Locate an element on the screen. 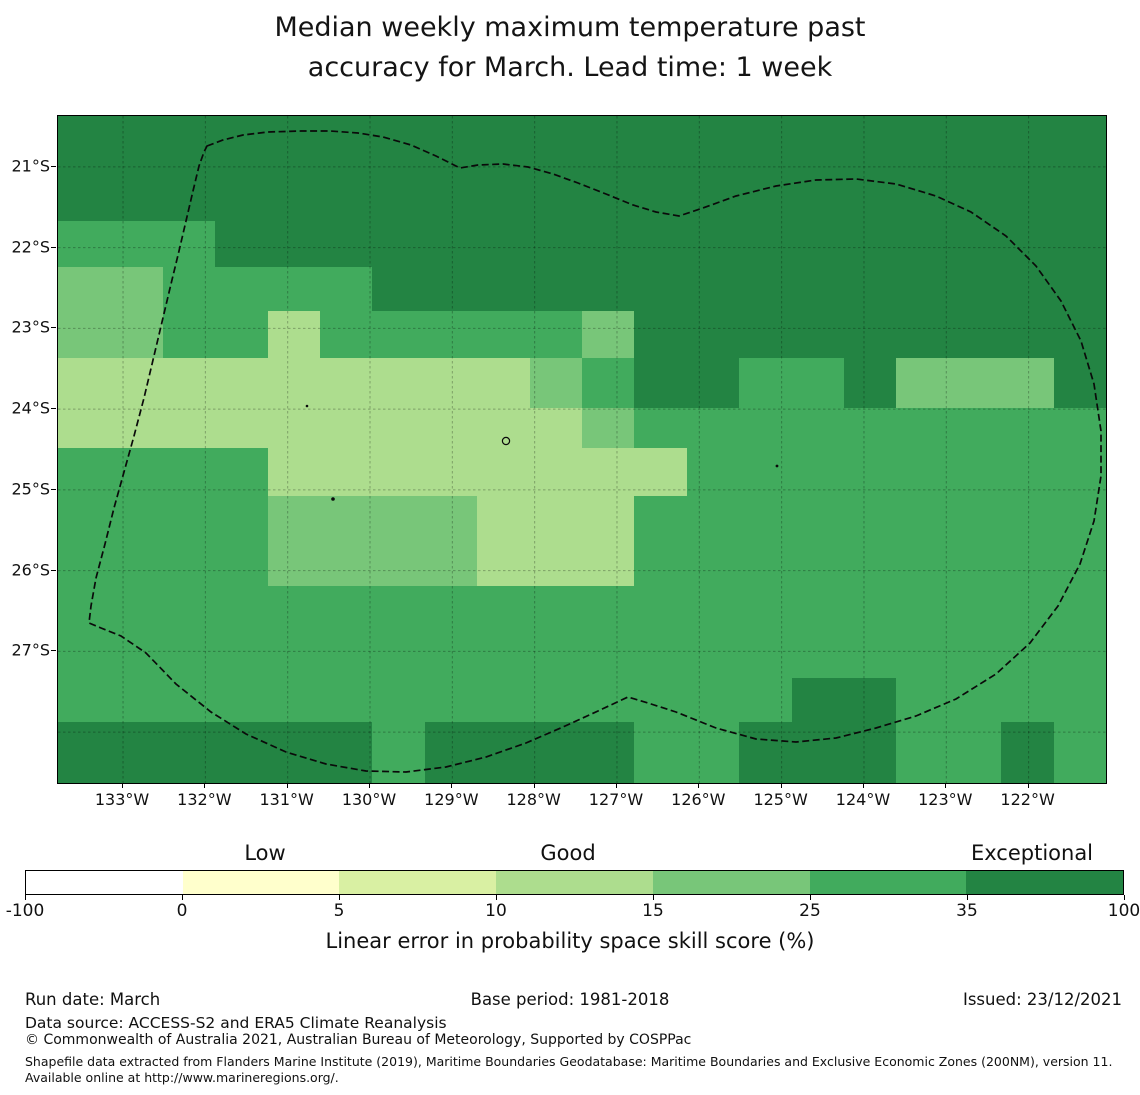  base-period-text: Base period: 1981-2018 is located at coordinates (570, 999).